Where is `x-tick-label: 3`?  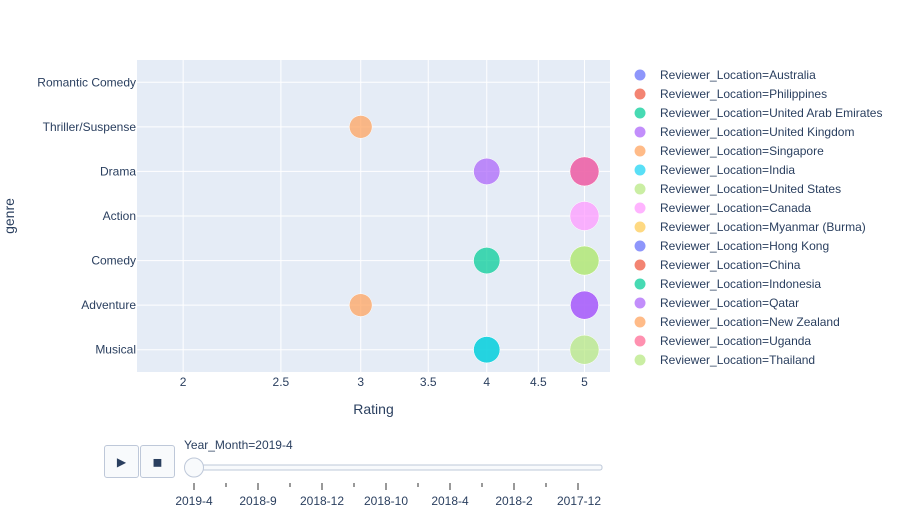
x-tick-label: 3 is located at coordinates (360, 382).